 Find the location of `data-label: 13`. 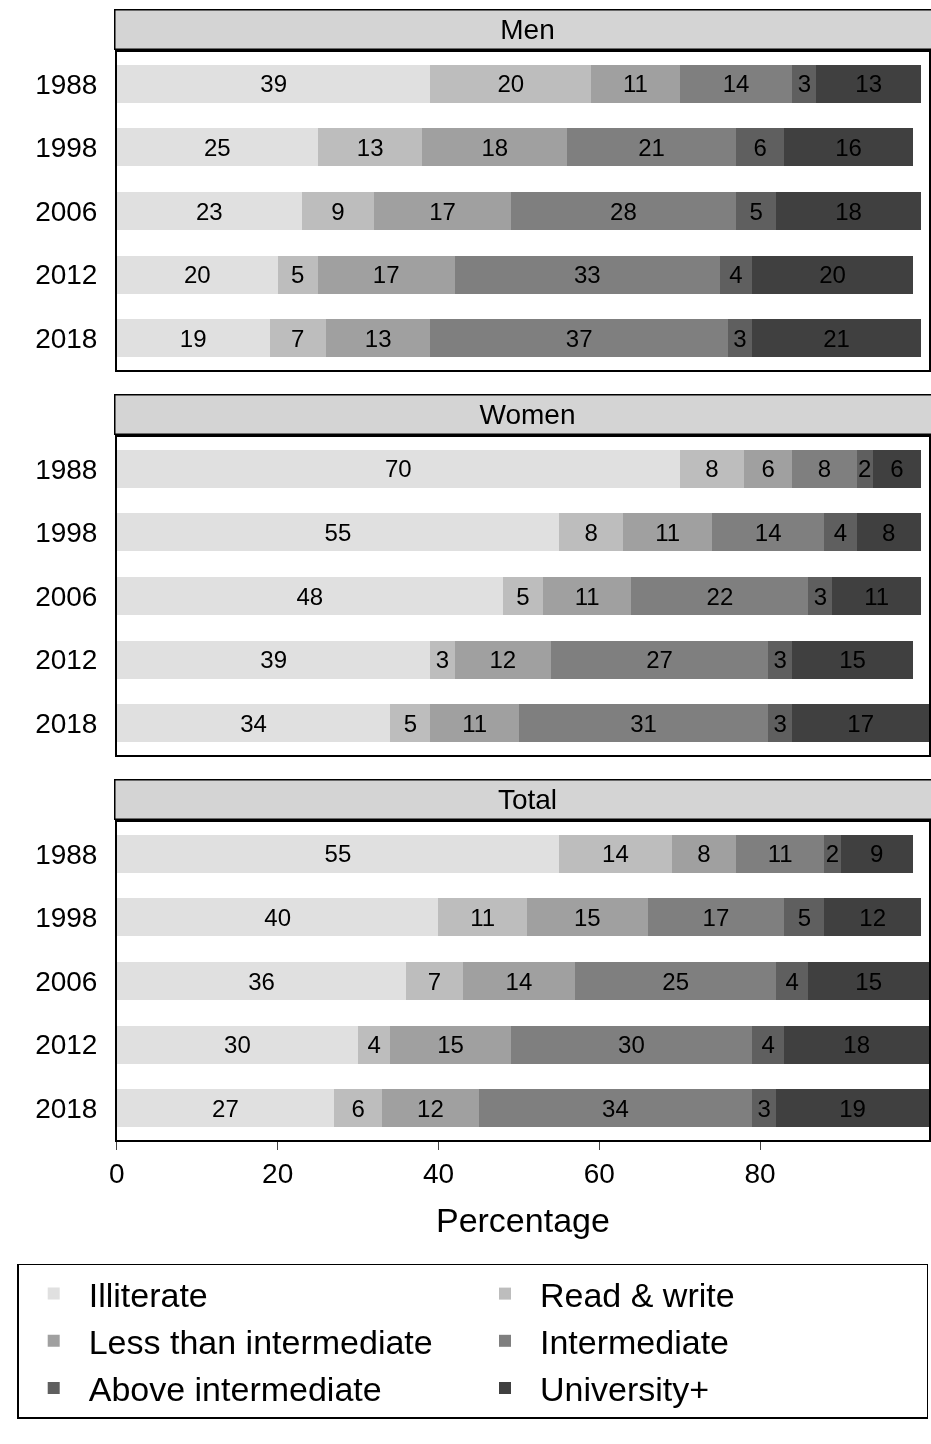

data-label: 13 is located at coordinates (378, 338).